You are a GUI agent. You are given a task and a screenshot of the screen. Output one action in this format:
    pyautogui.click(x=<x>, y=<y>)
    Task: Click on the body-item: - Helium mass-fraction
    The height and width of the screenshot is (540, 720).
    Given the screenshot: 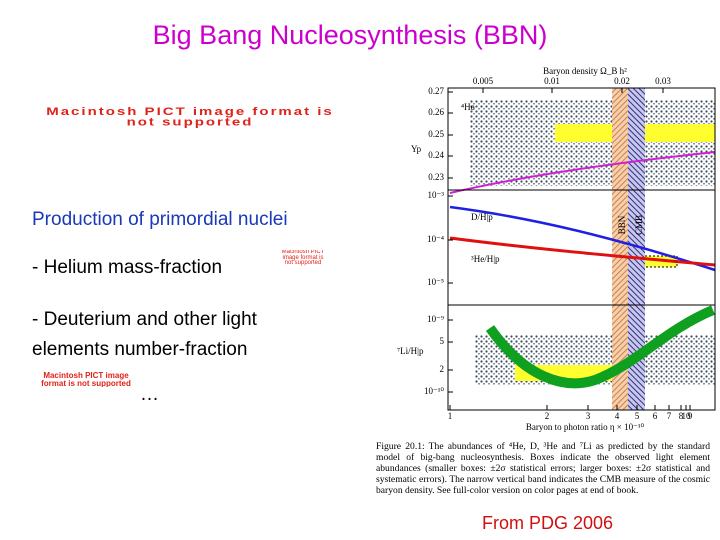 What is the action you would take?
    pyautogui.click(x=127, y=267)
    